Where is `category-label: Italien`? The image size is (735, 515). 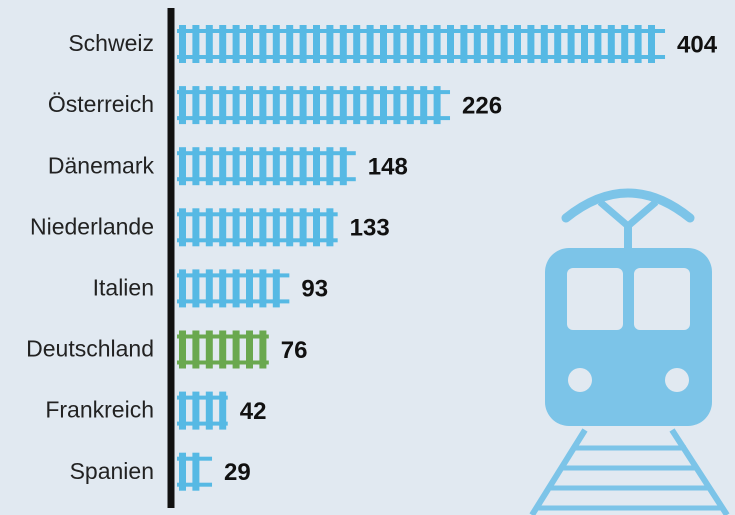 category-label: Italien is located at coordinates (123, 287).